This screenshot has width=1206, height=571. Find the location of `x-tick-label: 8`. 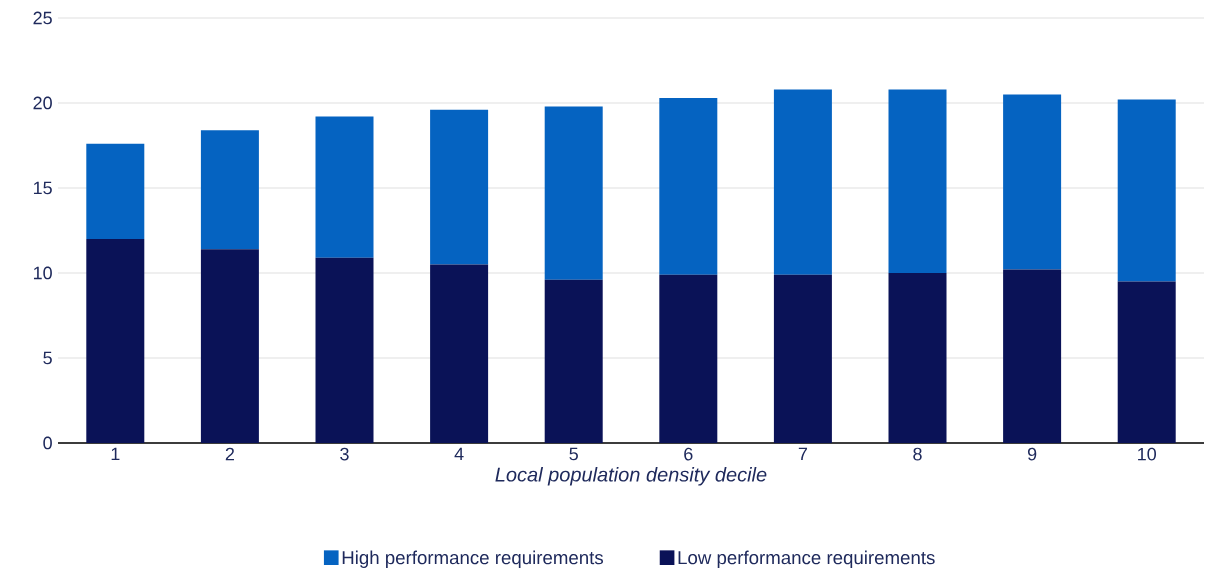

x-tick-label: 8 is located at coordinates (917, 454).